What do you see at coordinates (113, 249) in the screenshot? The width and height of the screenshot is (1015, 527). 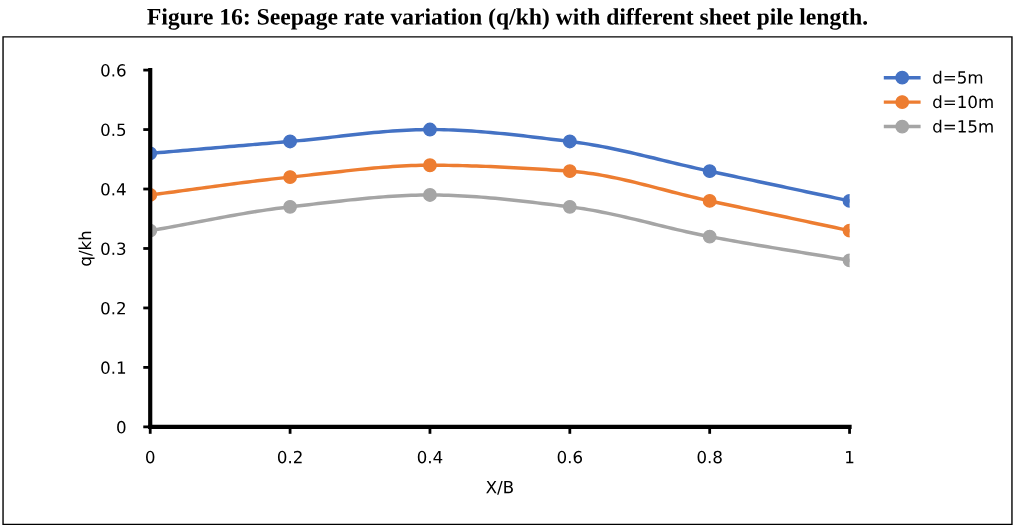 I see `y-tick-label: 0.3` at bounding box center [113, 249].